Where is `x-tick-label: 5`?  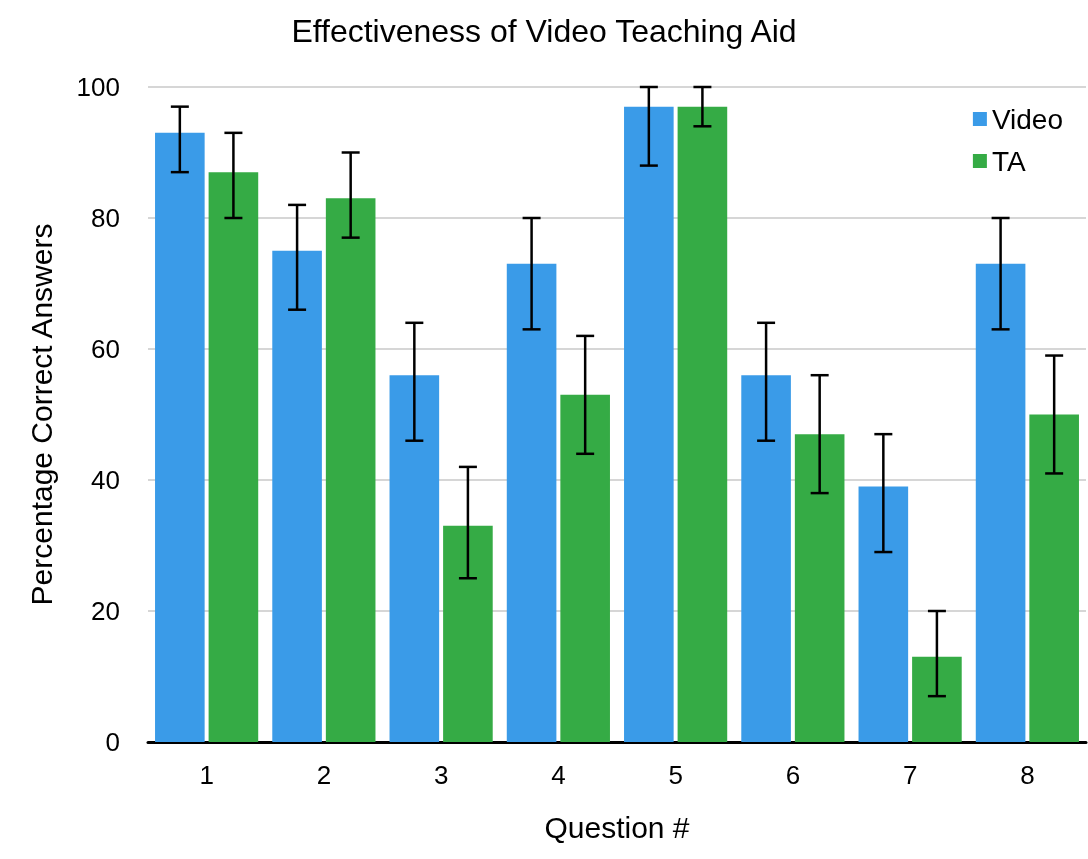
x-tick-label: 5 is located at coordinates (675, 775).